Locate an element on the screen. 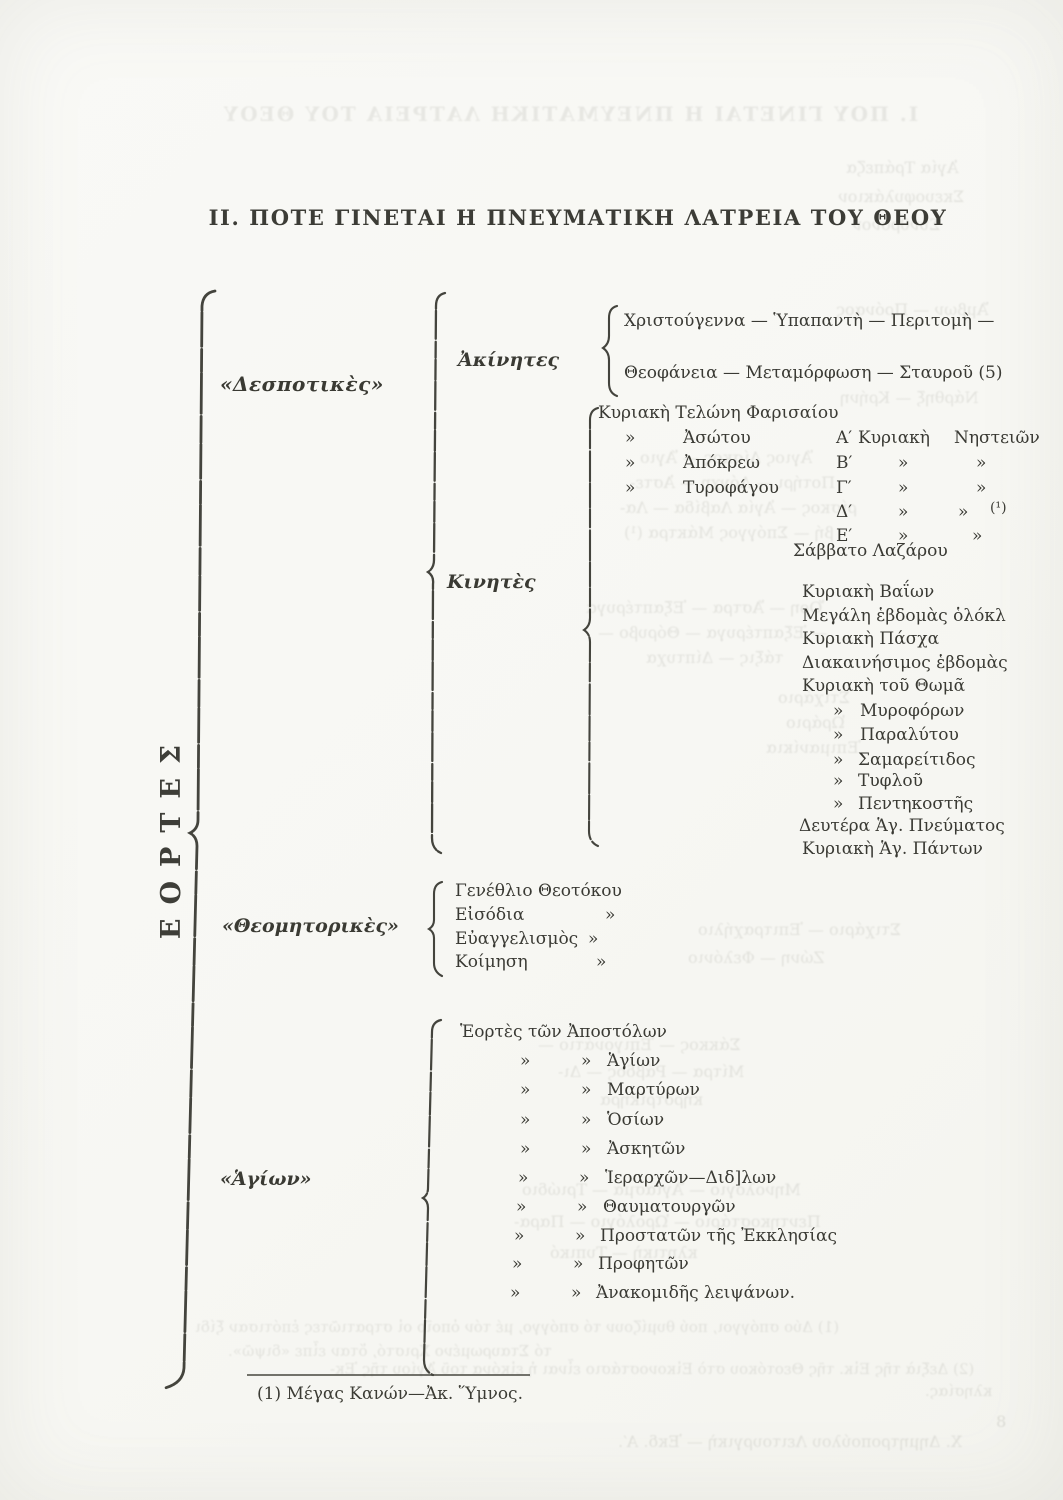  bleed-through-text: Ζώνη — Φελόνιο is located at coordinates (756, 957).